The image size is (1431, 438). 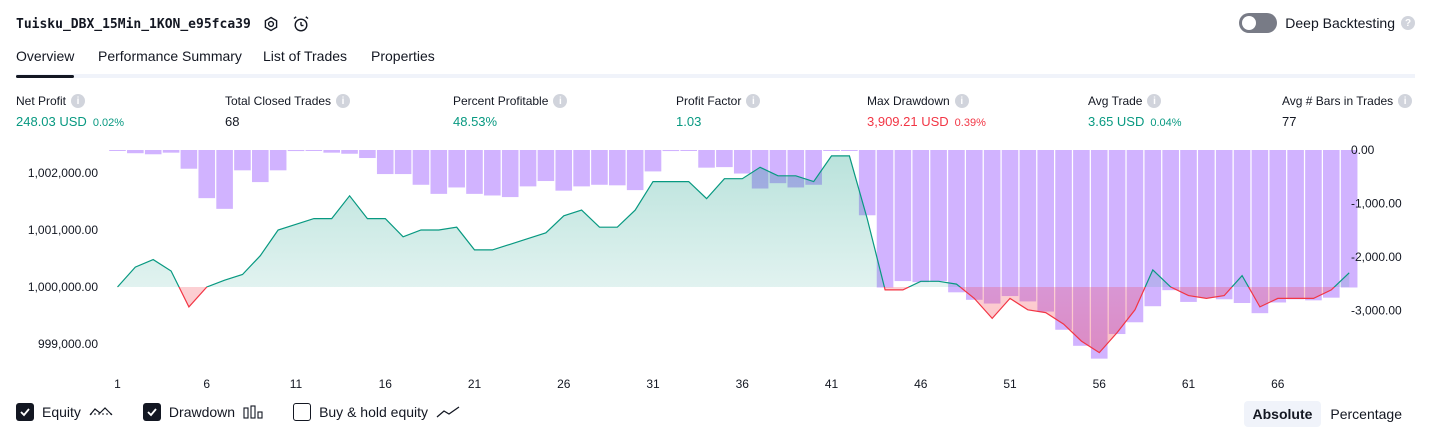 What do you see at coordinates (1100, 384) in the screenshot?
I see `x-axis-tick-label: 56` at bounding box center [1100, 384].